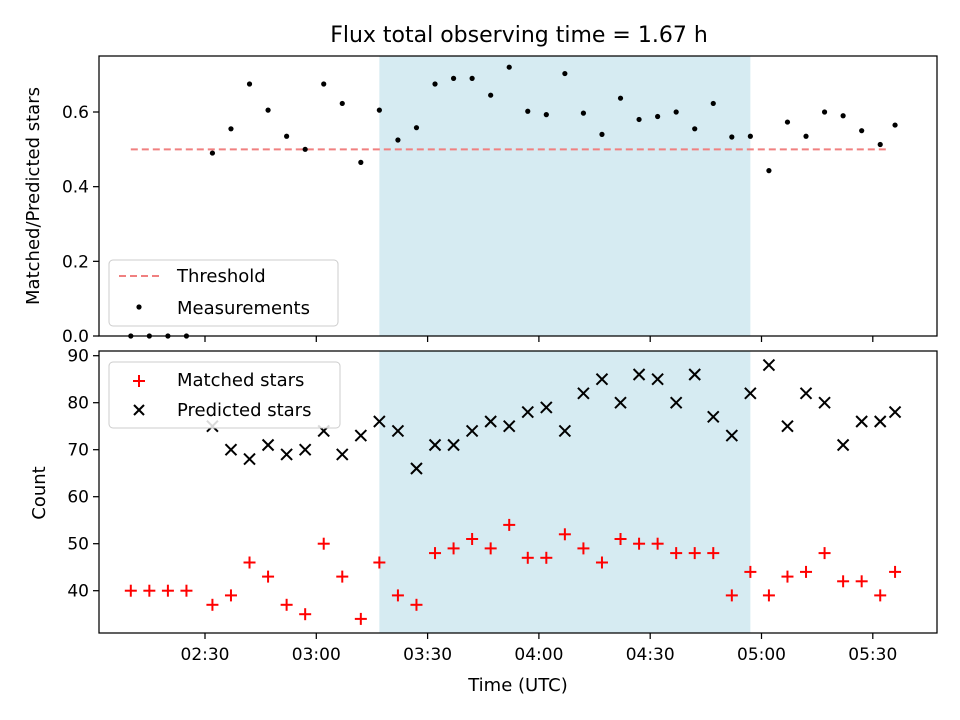 The height and width of the screenshot is (720, 960). Describe the element at coordinates (519, 35) in the screenshot. I see `chart-title: Flux total observing time = 1.67 h` at that location.